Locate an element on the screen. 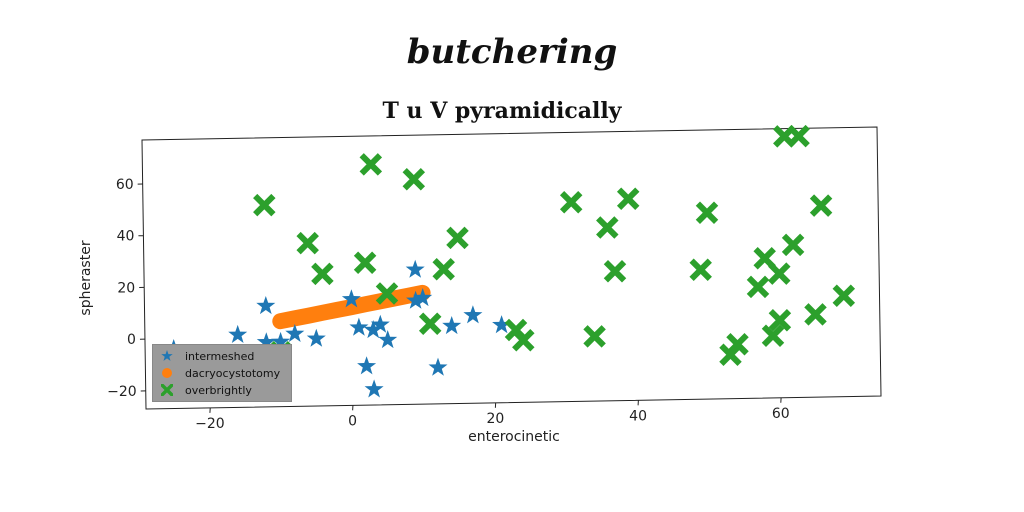 The height and width of the screenshot is (512, 1024). x-tick-label: 40 is located at coordinates (638, 416).